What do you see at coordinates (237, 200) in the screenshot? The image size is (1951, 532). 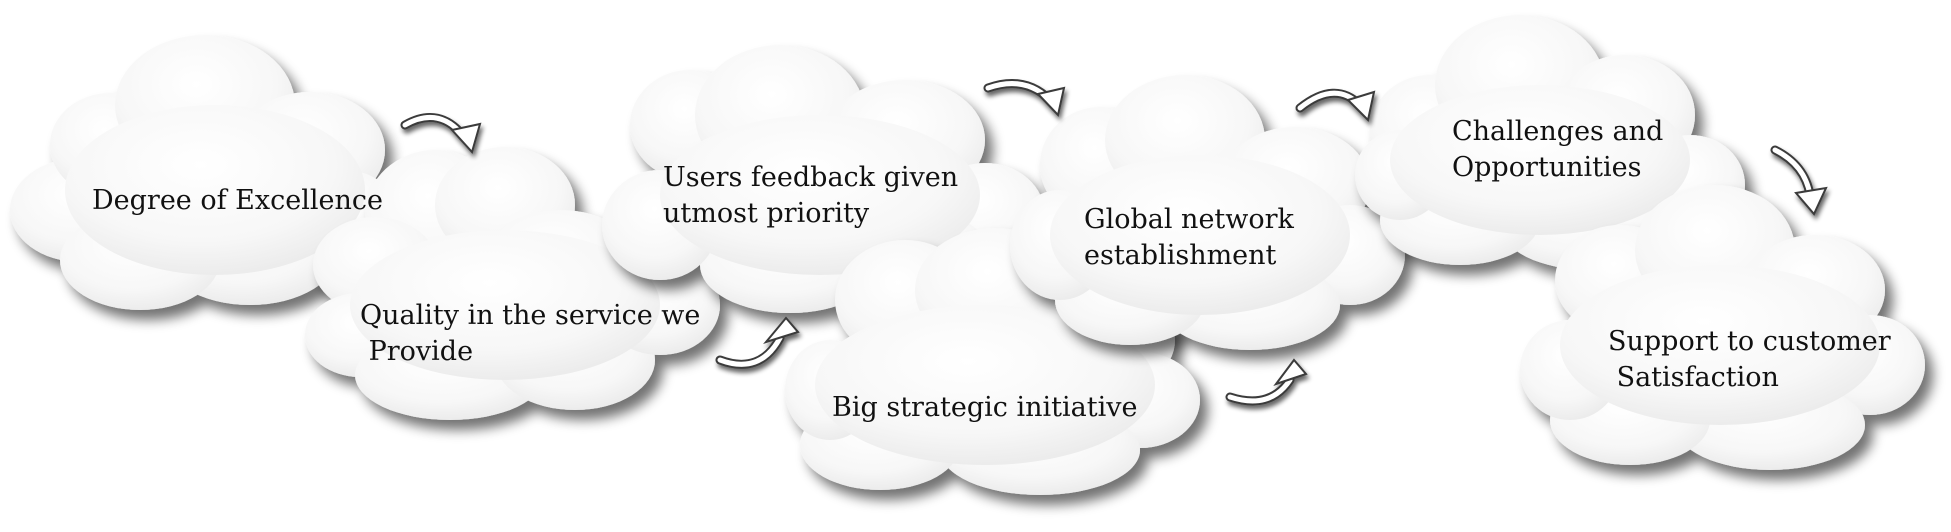 I see `label-degree: Degree of Excellence` at bounding box center [237, 200].